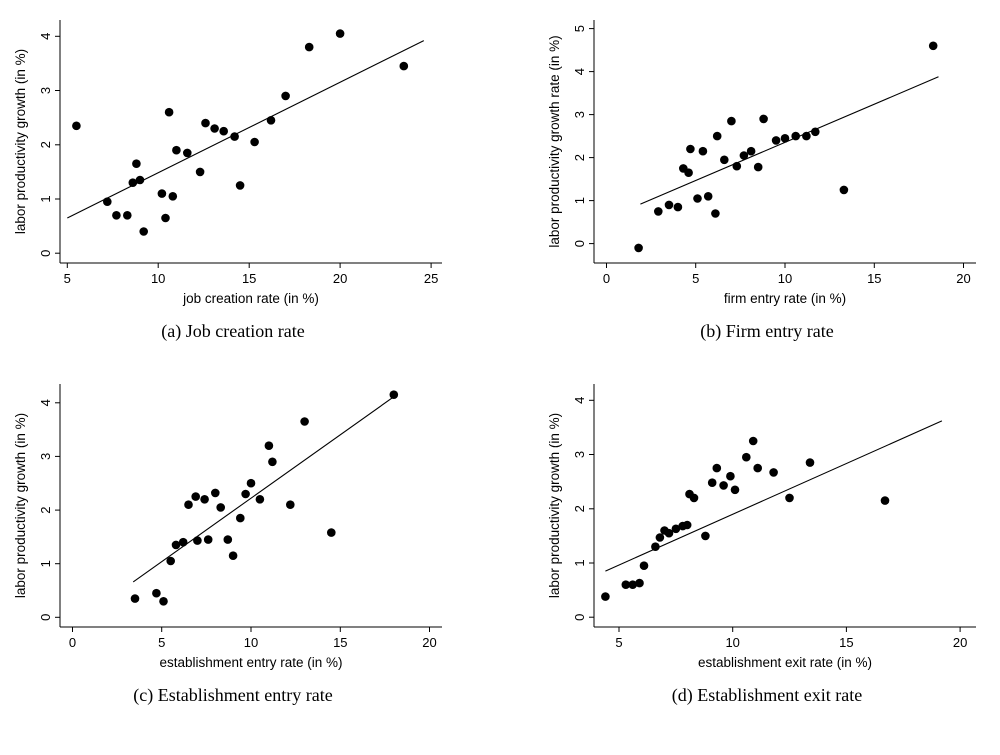 The image size is (1000, 755). I want to click on x-tick-label: 0, so click(72, 642).